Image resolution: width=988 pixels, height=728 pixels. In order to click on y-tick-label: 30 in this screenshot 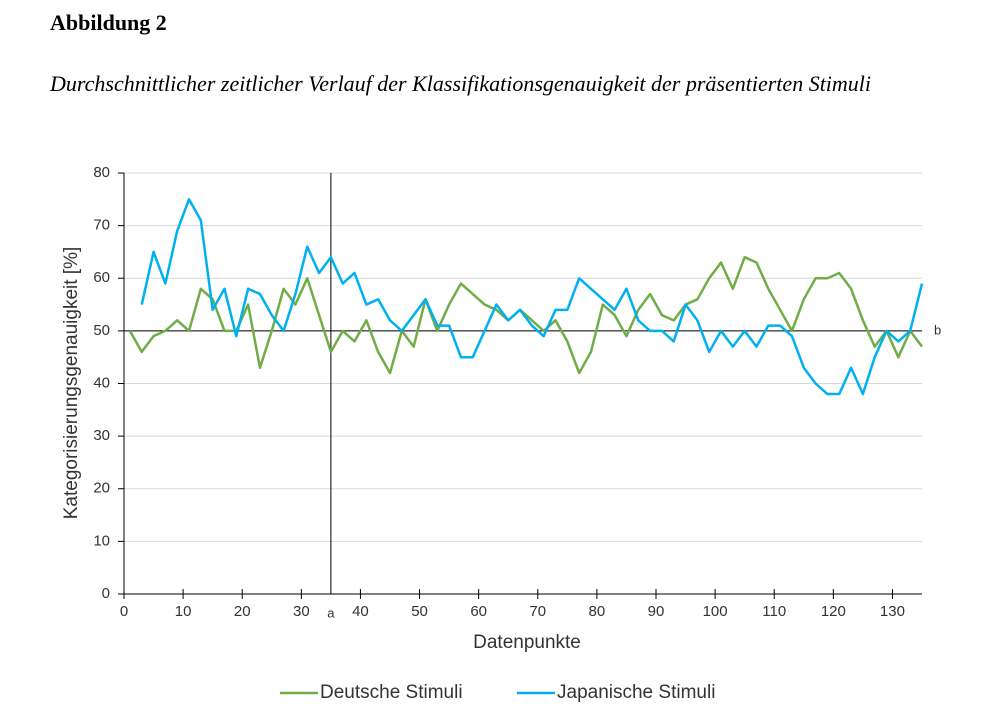, I will do `click(101, 435)`.